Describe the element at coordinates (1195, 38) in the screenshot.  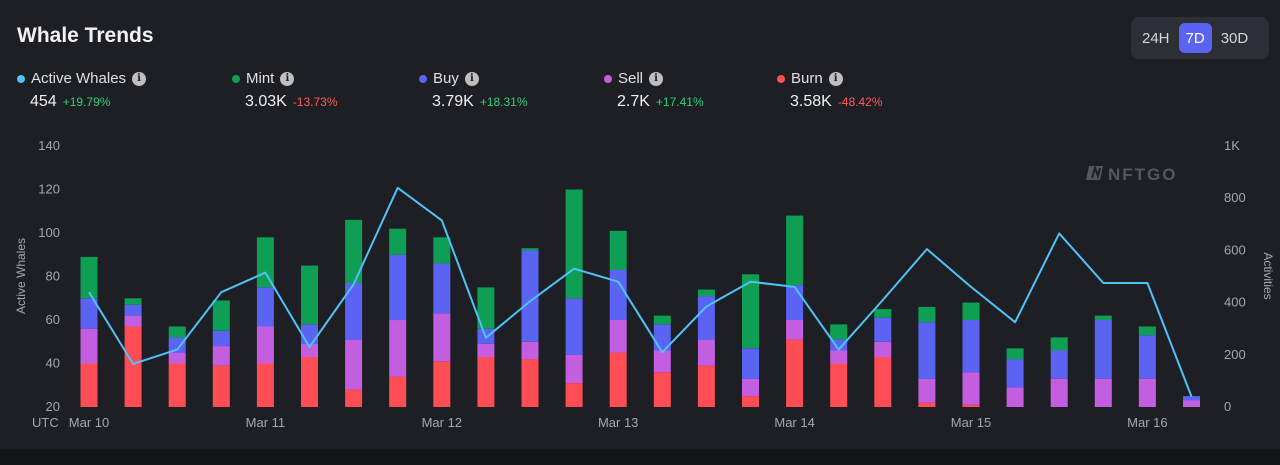
I see `range-7d-button: 7D` at that location.